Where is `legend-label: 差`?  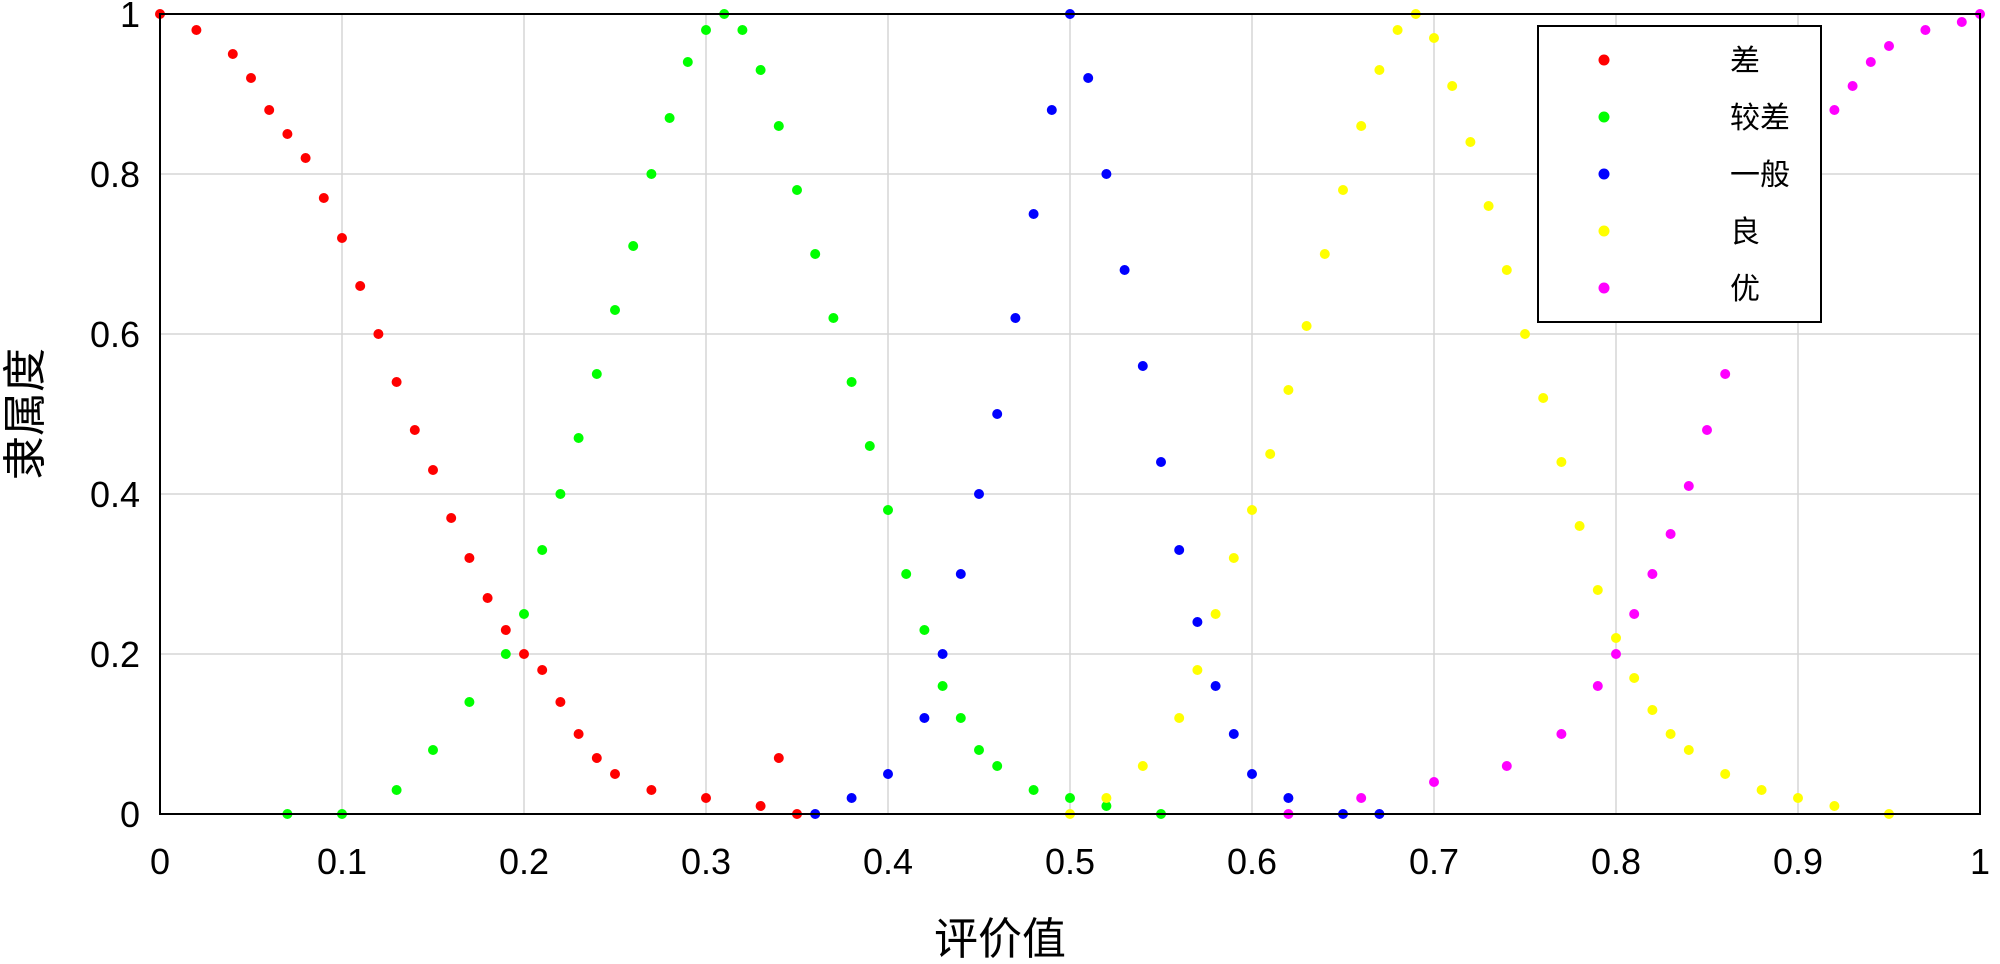 legend-label: 差 is located at coordinates (1745, 61).